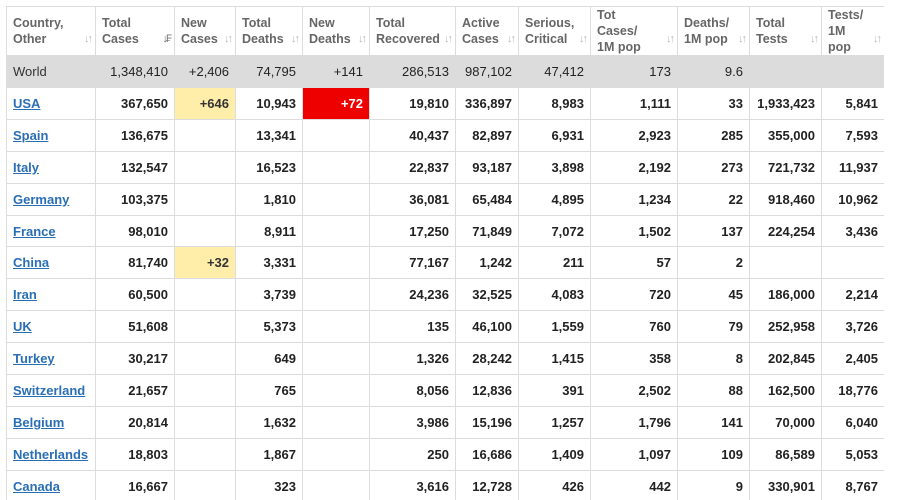 The image size is (900, 500). What do you see at coordinates (554, 31) in the screenshot?
I see `column-header-serious-critical: Serious, Critical ↓↑` at bounding box center [554, 31].